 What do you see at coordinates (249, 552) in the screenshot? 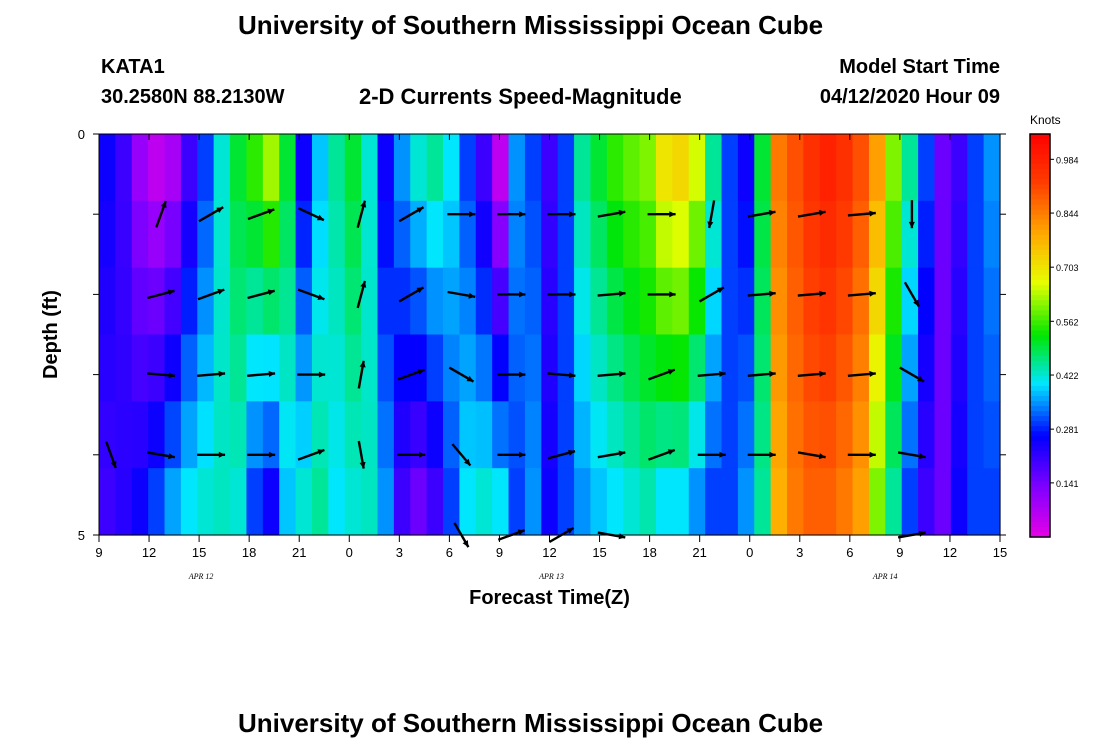
I see `x-tick-label: 18` at bounding box center [249, 552].